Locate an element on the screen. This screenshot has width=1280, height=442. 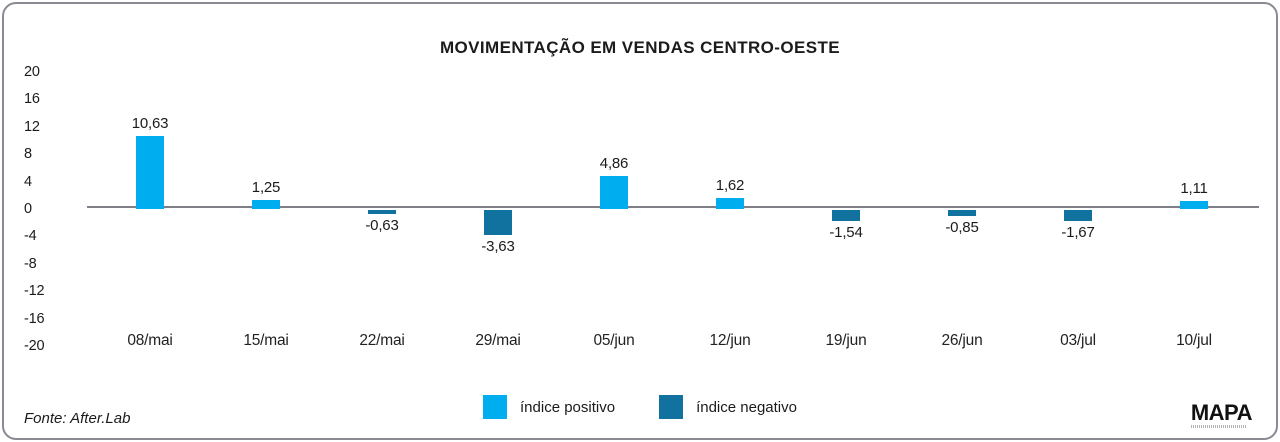
legend-label-negative: índice negativo is located at coordinates (746, 407).